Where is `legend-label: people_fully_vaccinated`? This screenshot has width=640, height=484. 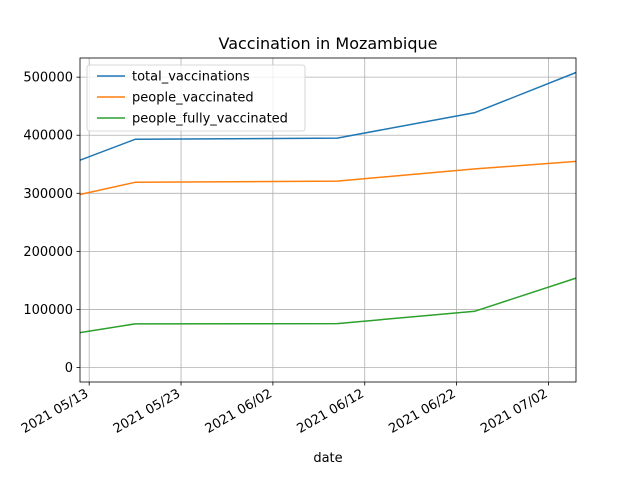
legend-label: people_fully_vaccinated is located at coordinates (210, 119).